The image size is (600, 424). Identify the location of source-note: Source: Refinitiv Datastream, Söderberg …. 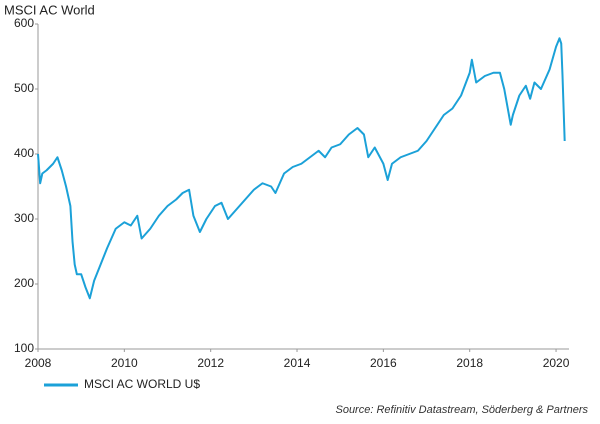
(461, 410).